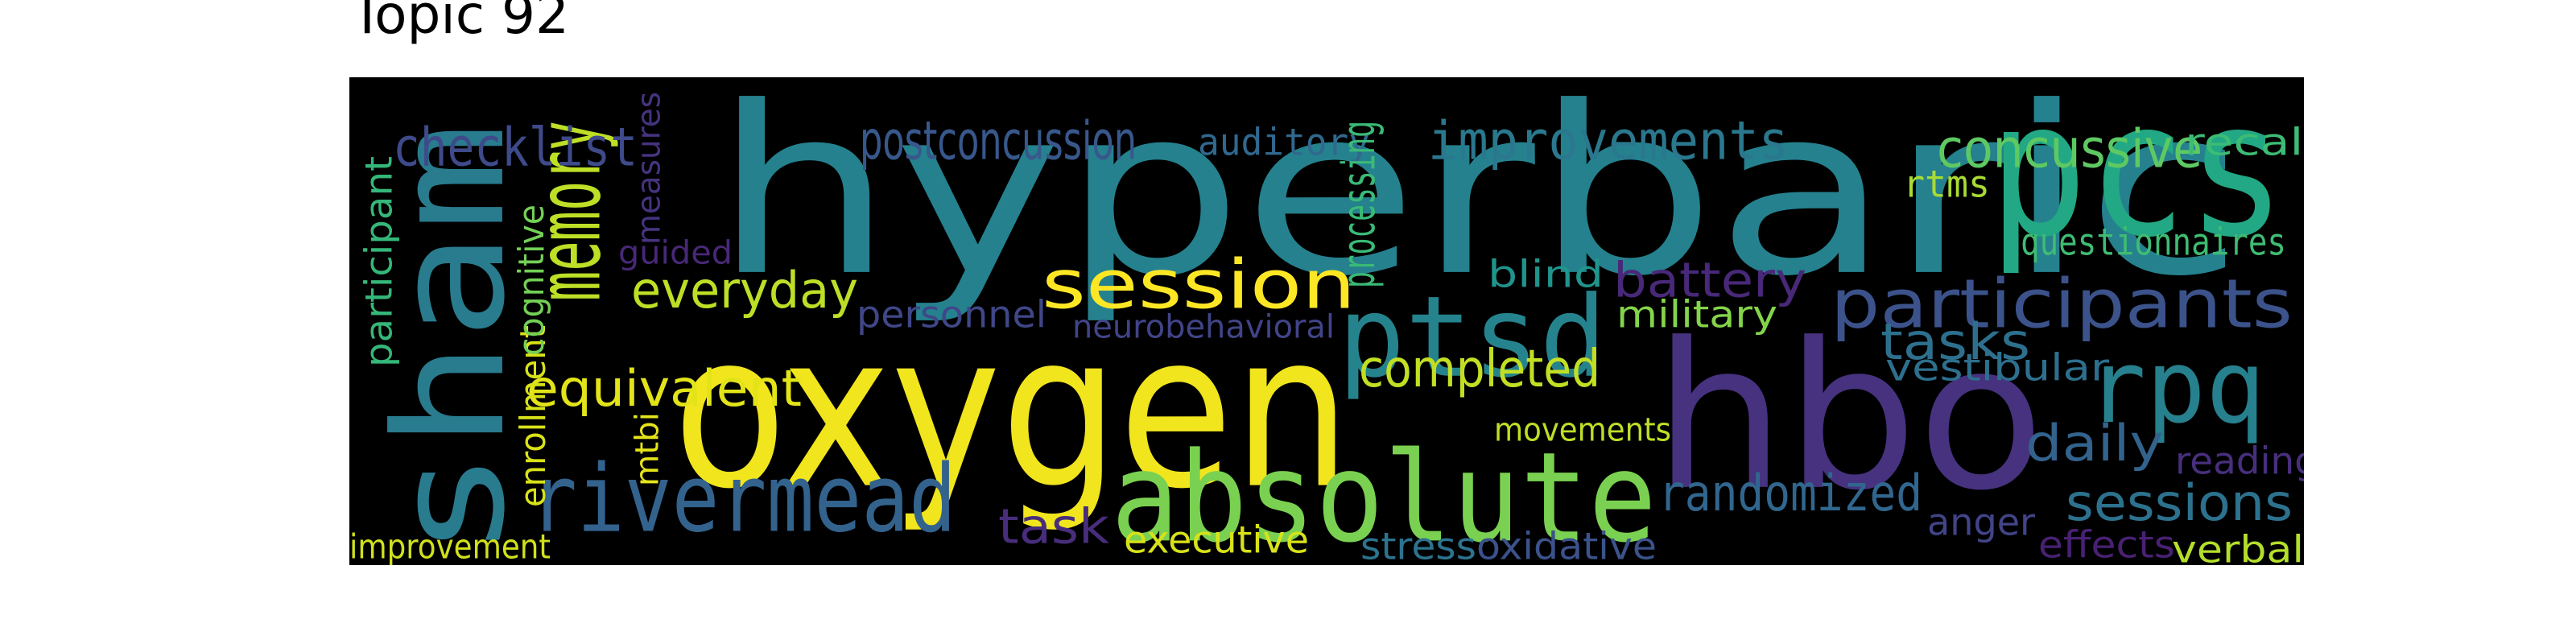  Describe the element at coordinates (998, 140) in the screenshot. I see `word-postconcussion: postconcussion` at that location.